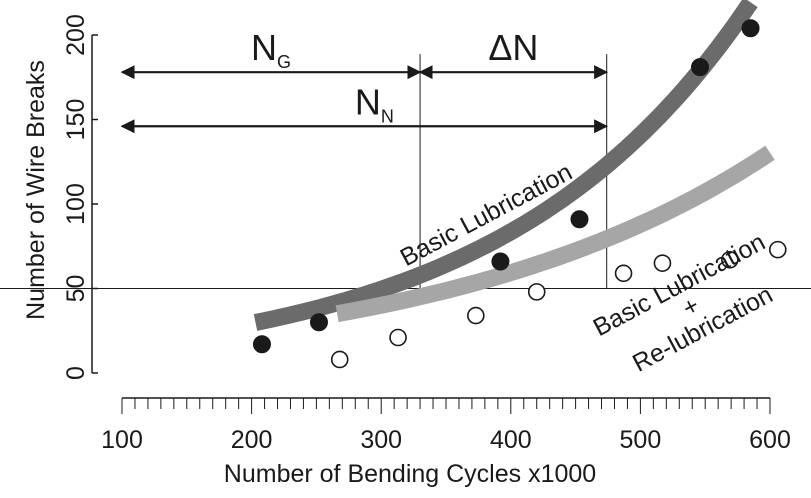  What do you see at coordinates (641, 440) in the screenshot?
I see `x-tick-label-500: 500` at bounding box center [641, 440].